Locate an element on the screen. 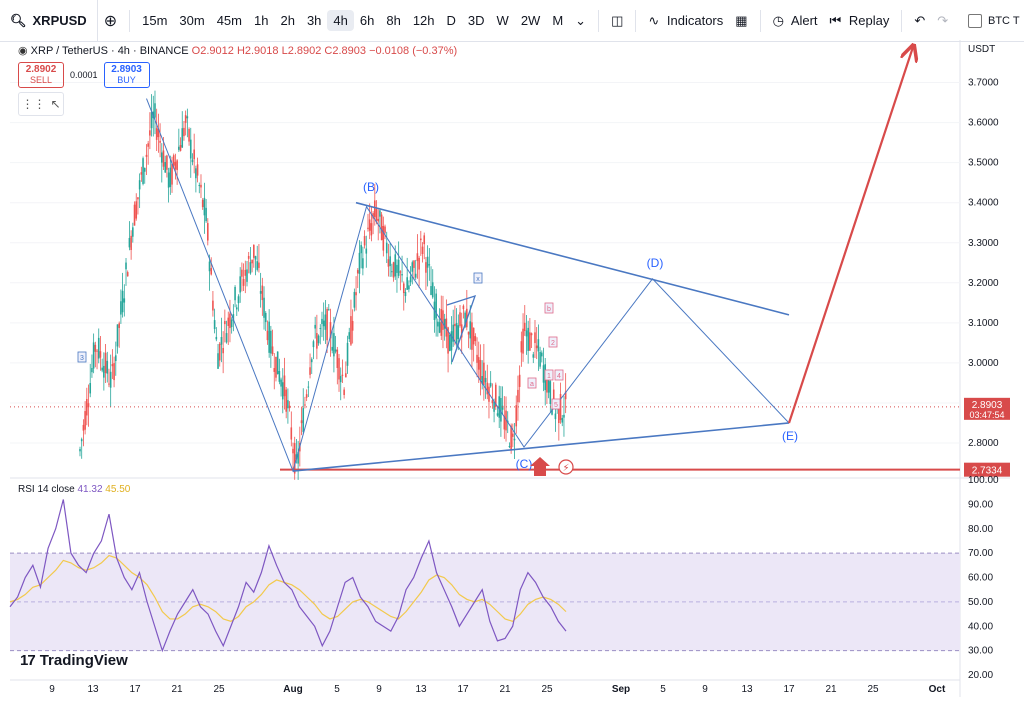 The image size is (1024, 709). interval-3h: 3h is located at coordinates (314, 20).